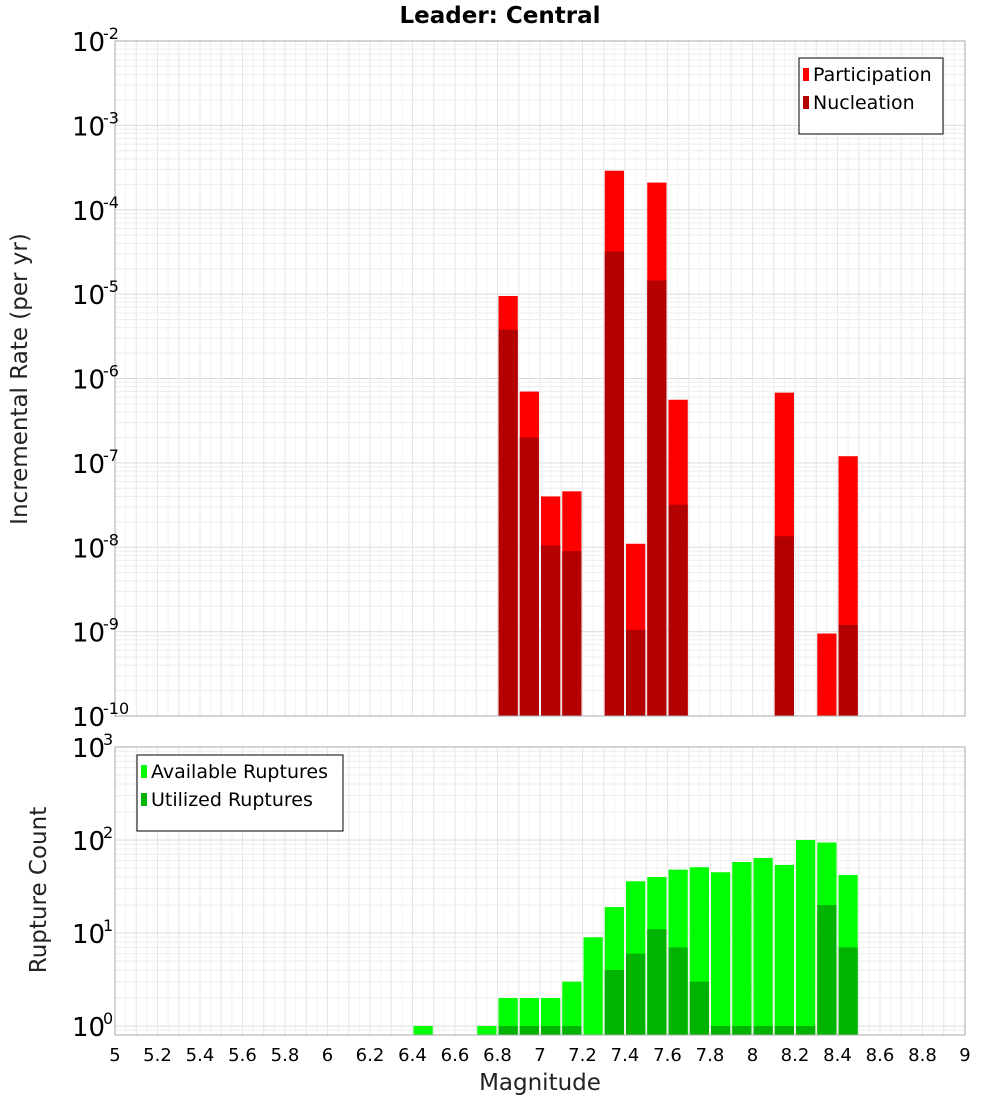 The image size is (1000, 1100). I want to click on x-tick-label: 8, so click(752, 1055).